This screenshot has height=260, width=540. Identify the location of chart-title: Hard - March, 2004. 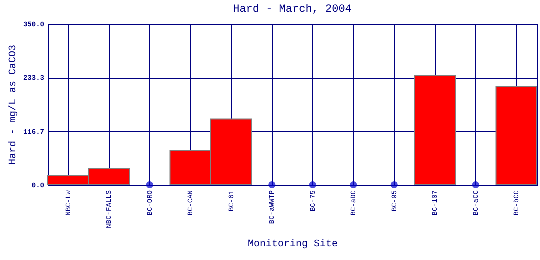
(292, 10).